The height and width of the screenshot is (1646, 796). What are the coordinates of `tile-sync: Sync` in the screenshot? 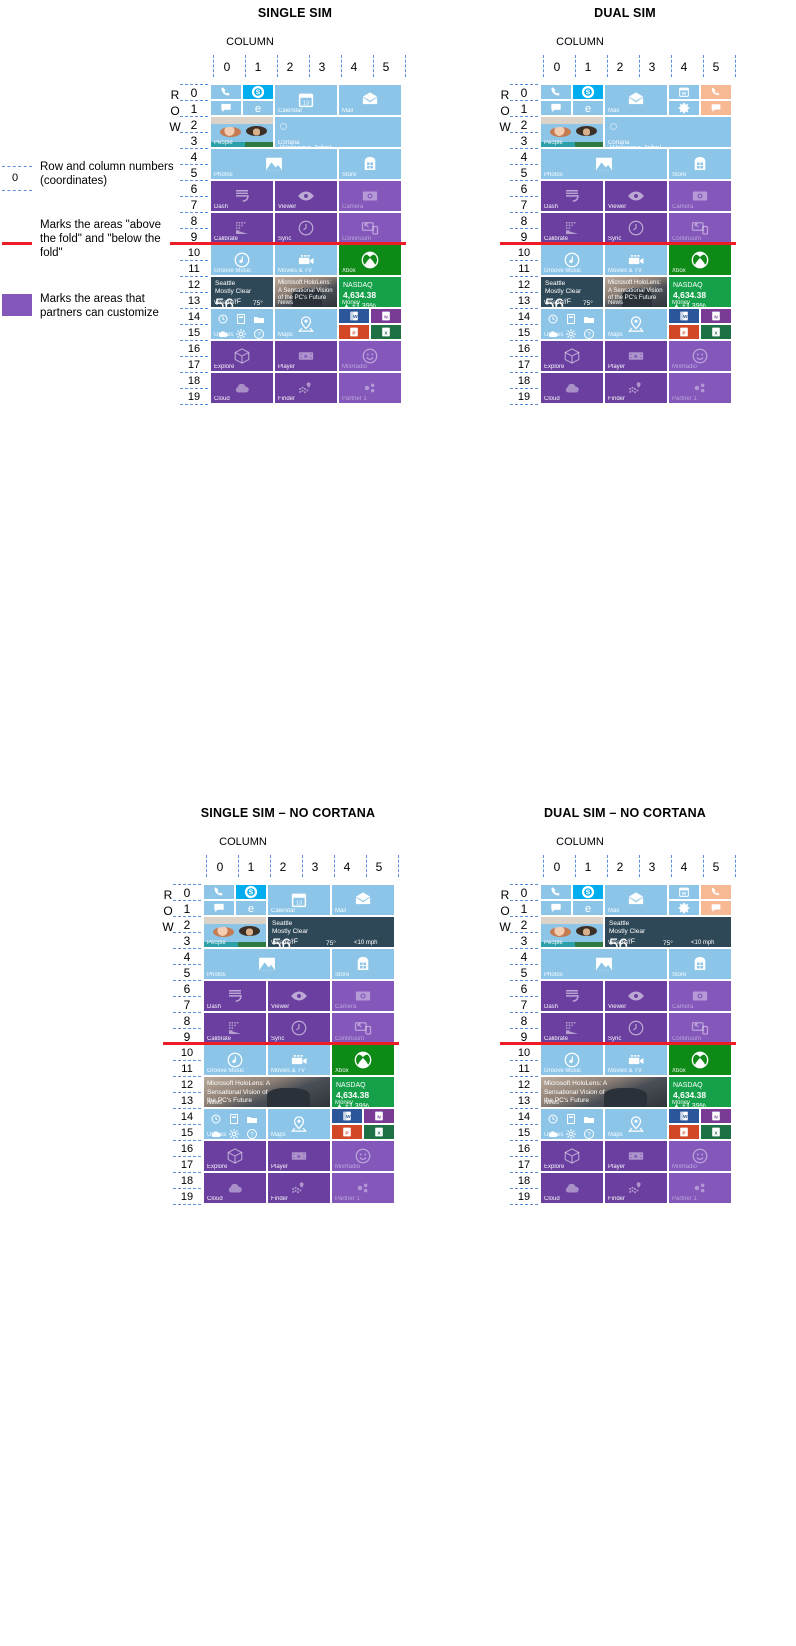 It's located at (299, 1028).